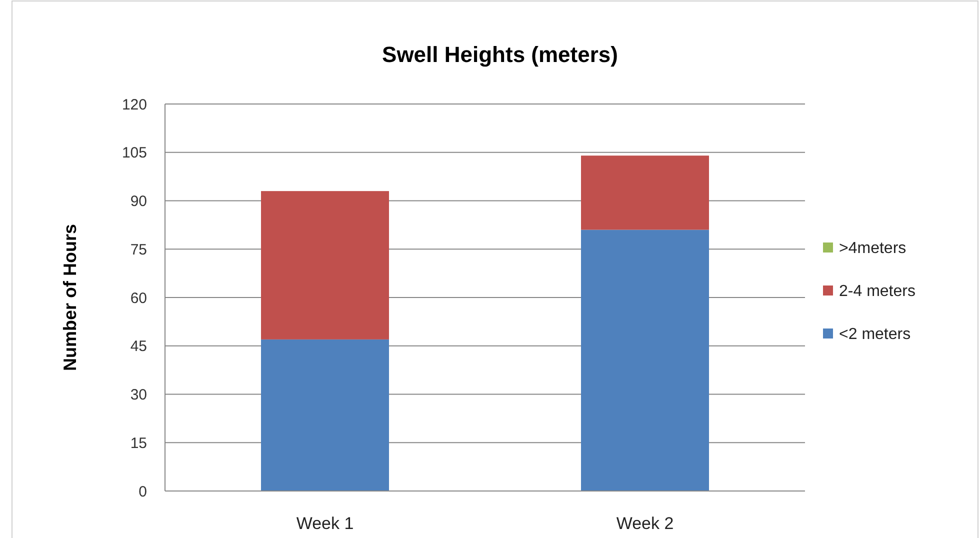  What do you see at coordinates (877, 291) in the screenshot?
I see `legend-label: 2-4 meters` at bounding box center [877, 291].